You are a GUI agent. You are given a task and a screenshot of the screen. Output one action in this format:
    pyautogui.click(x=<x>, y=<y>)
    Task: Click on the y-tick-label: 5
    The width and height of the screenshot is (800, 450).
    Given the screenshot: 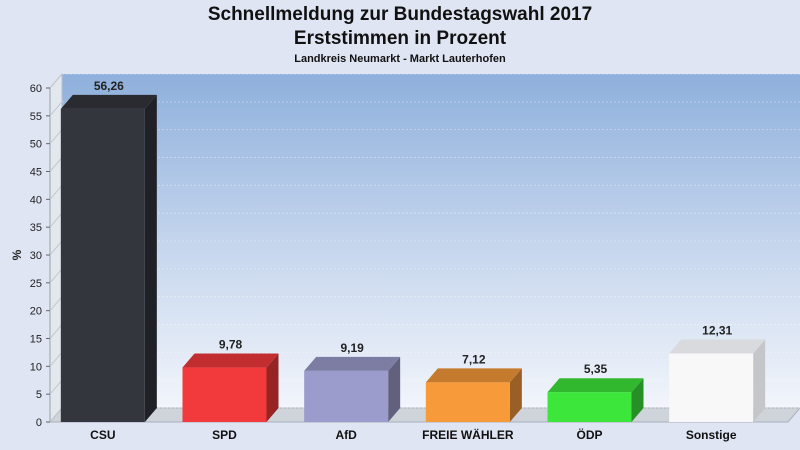 What is the action you would take?
    pyautogui.click(x=39, y=395)
    